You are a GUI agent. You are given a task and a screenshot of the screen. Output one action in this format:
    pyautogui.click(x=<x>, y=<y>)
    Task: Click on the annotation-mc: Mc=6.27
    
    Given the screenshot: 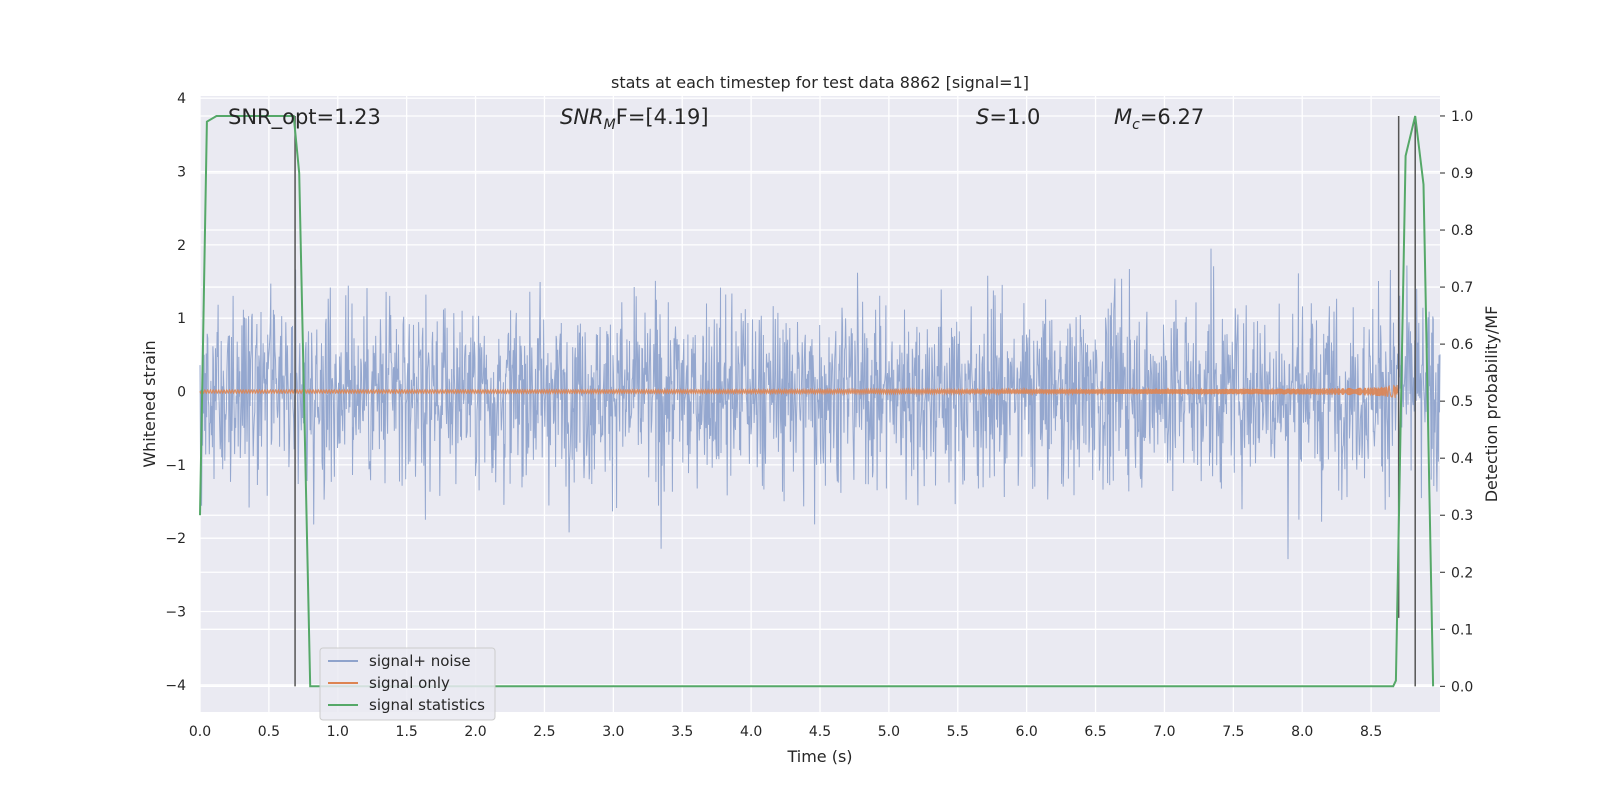 What is the action you would take?
    pyautogui.click(x=1159, y=119)
    